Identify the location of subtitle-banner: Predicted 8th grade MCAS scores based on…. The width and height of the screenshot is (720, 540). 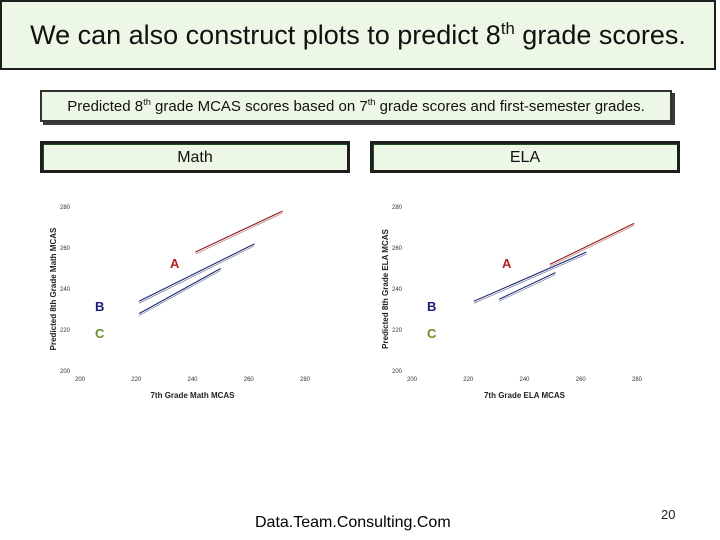
(356, 106).